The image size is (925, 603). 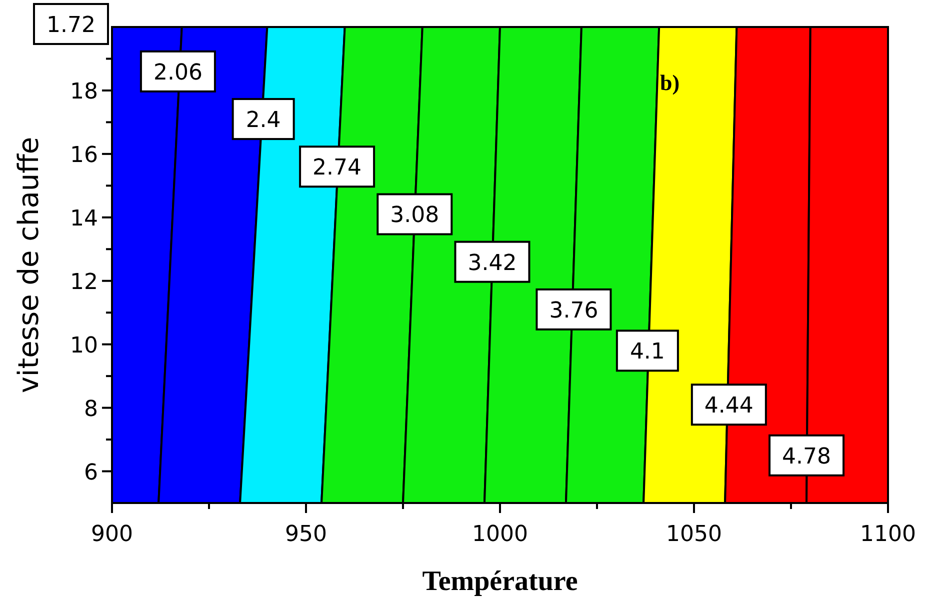 I want to click on x-axis-title: Température, so click(x=500, y=581).